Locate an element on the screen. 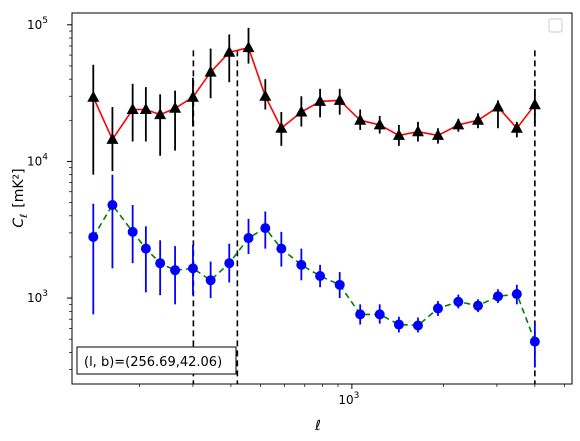  y-tick-label: 10³ is located at coordinates (37, 297).